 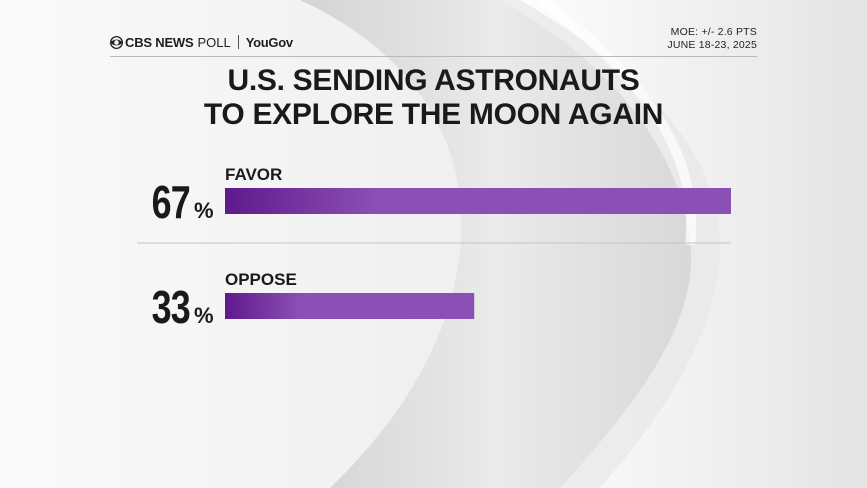 I want to click on poll-dates: JUNE 18-23, 2025, so click(x=712, y=45).